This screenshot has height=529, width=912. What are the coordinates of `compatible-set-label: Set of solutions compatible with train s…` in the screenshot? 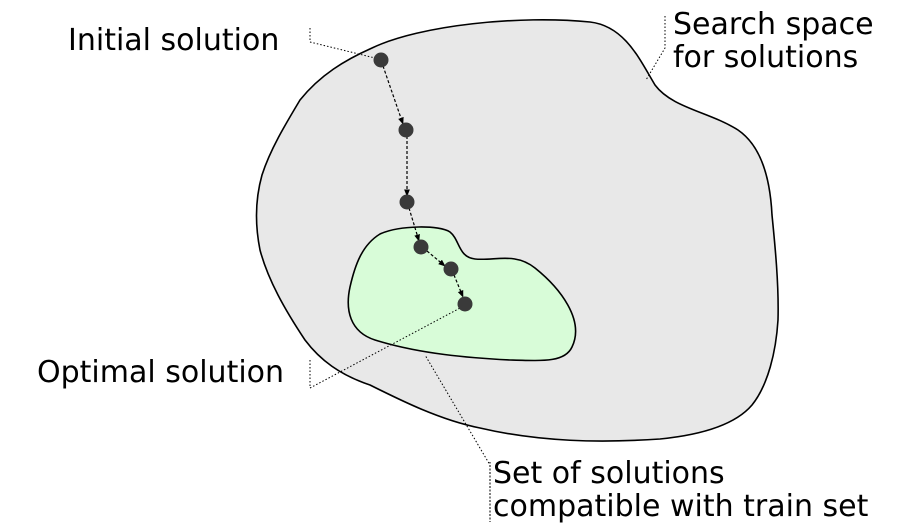 It's located at (680, 490).